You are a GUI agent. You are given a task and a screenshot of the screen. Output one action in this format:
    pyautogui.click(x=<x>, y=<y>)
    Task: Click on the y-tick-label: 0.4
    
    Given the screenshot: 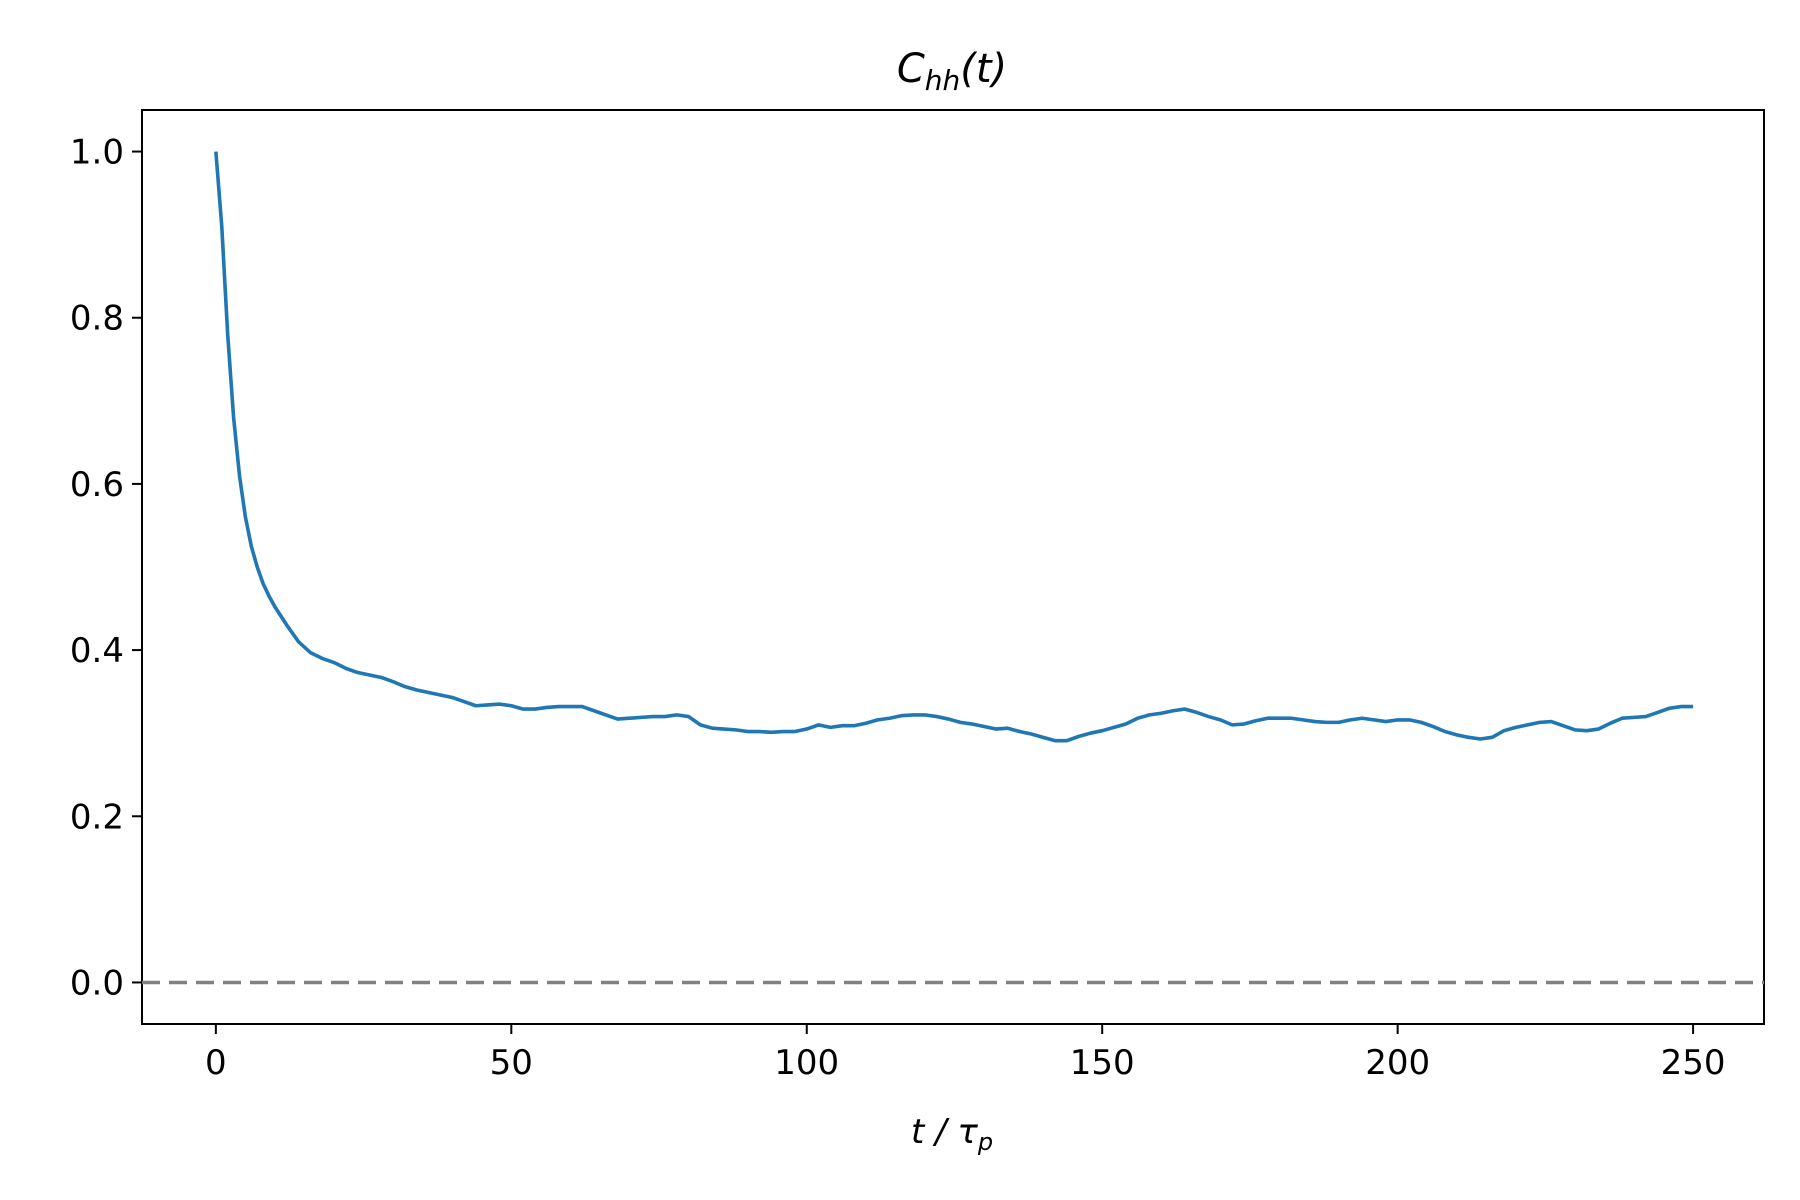 What is the action you would take?
    pyautogui.click(x=97, y=651)
    